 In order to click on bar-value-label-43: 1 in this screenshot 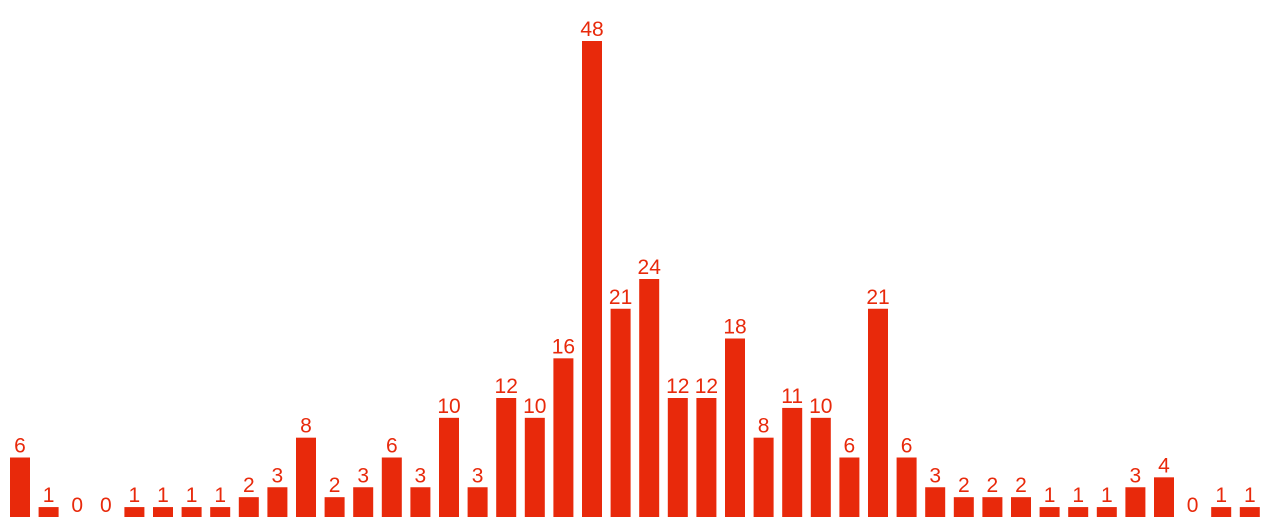, I will do `click(1250, 495)`.